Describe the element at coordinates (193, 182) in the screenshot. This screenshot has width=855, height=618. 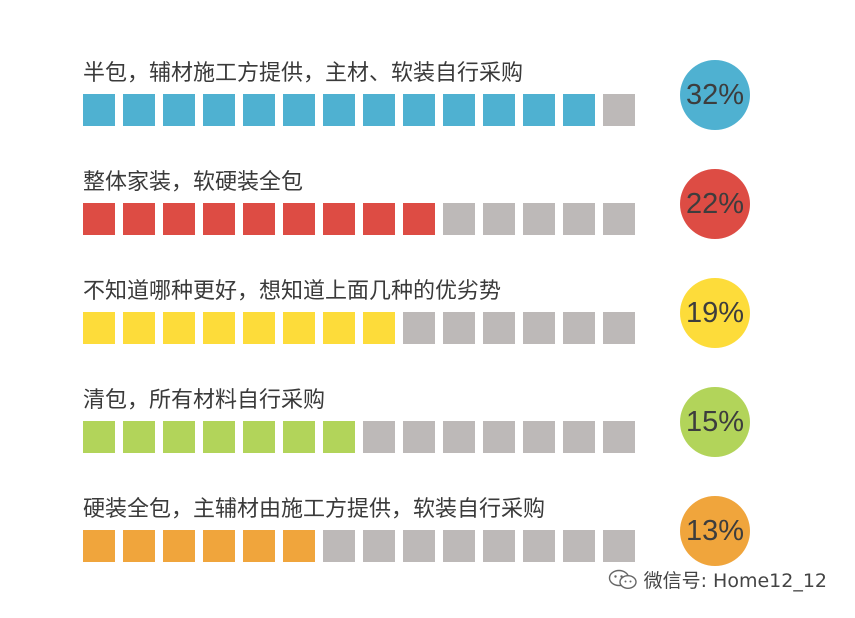
I see `row-label: 整体家装，软硬装全包` at that location.